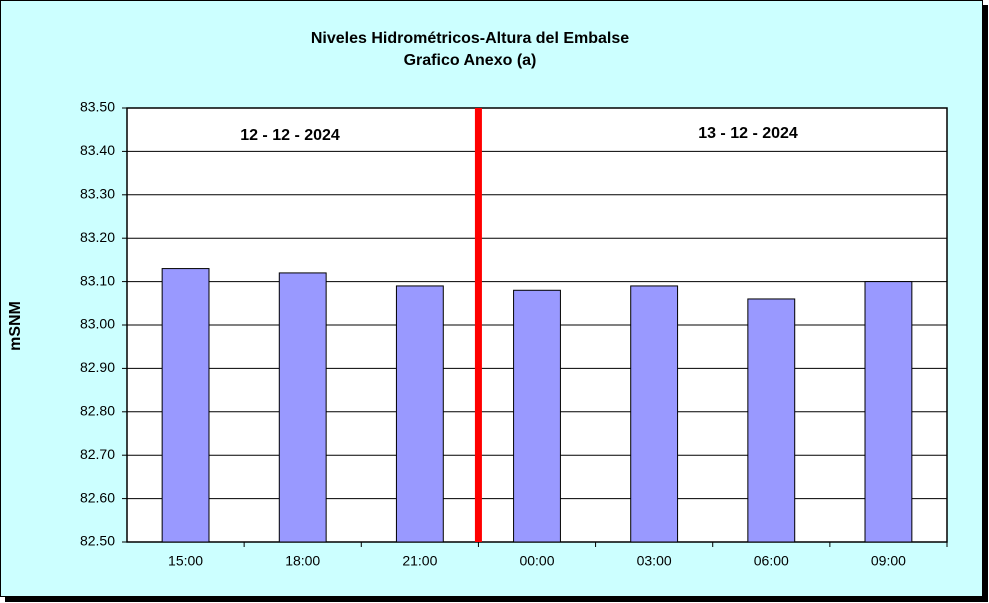 Image resolution: width=989 pixels, height=603 pixels. Describe the element at coordinates (470, 60) in the screenshot. I see `chart-subtitle: Grafico Anexo (a)` at that location.